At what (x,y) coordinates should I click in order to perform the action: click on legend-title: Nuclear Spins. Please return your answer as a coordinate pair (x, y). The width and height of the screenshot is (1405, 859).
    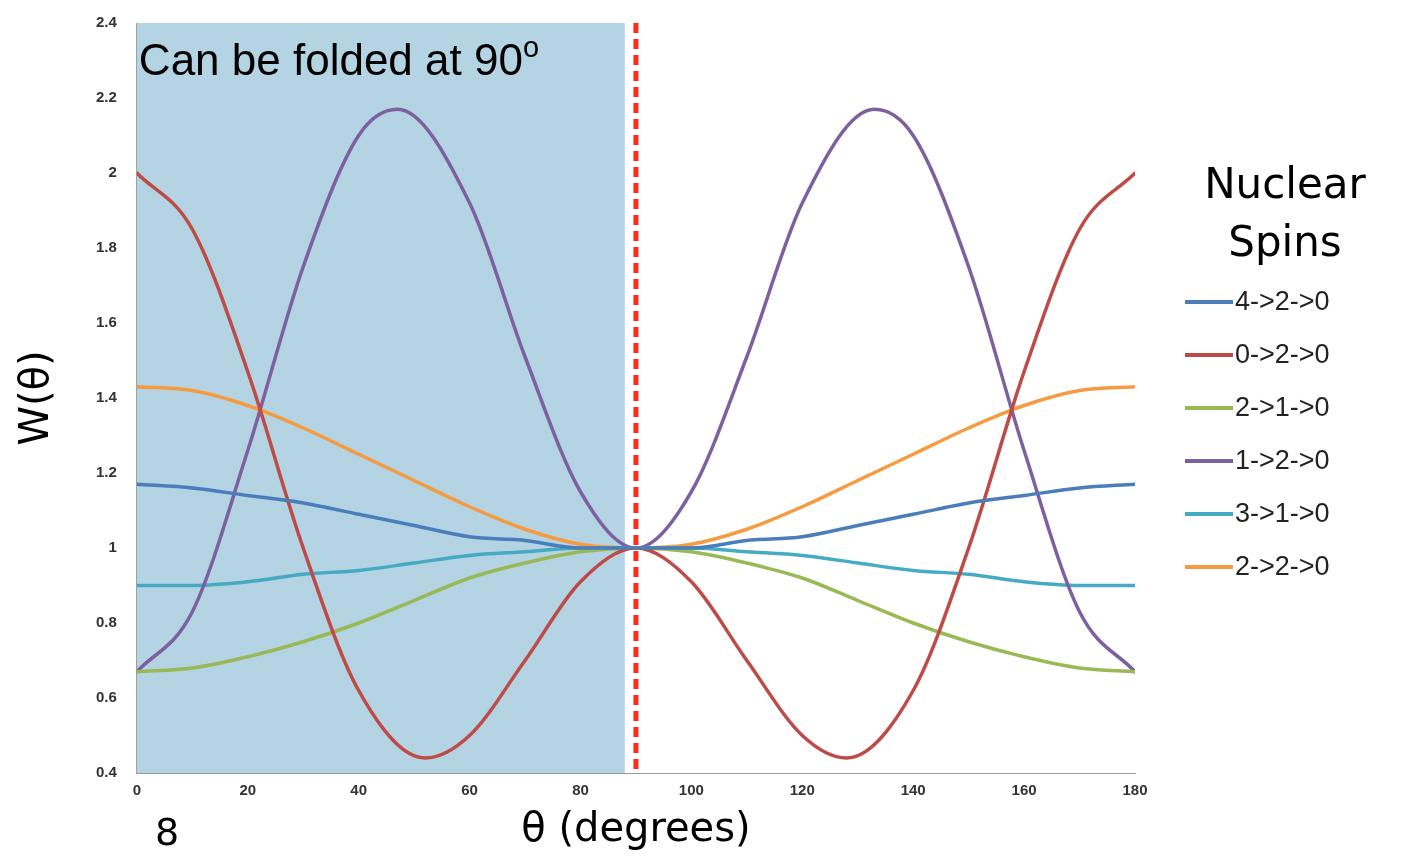
    Looking at the image, I should click on (1285, 213).